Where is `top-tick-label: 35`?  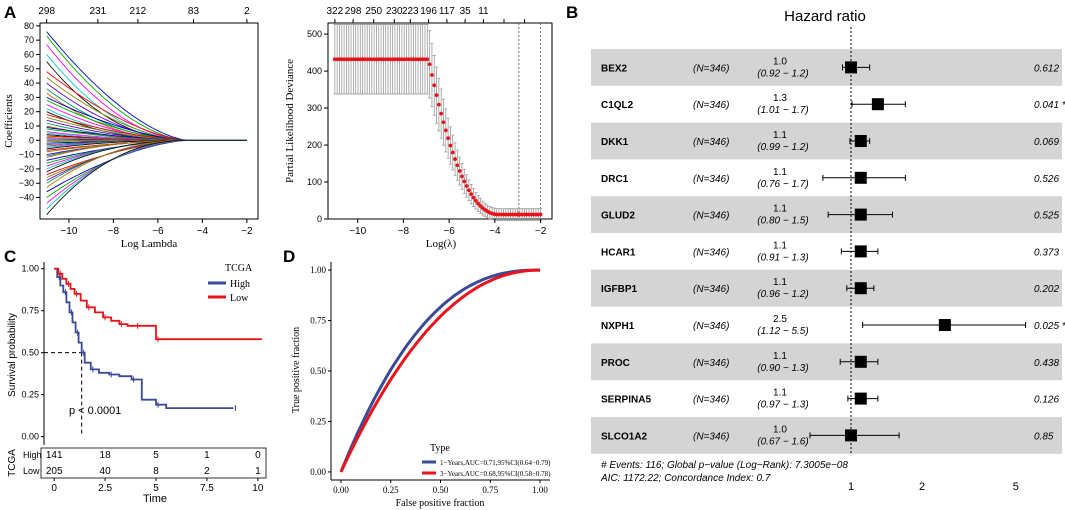 top-tick-label: 35 is located at coordinates (466, 11).